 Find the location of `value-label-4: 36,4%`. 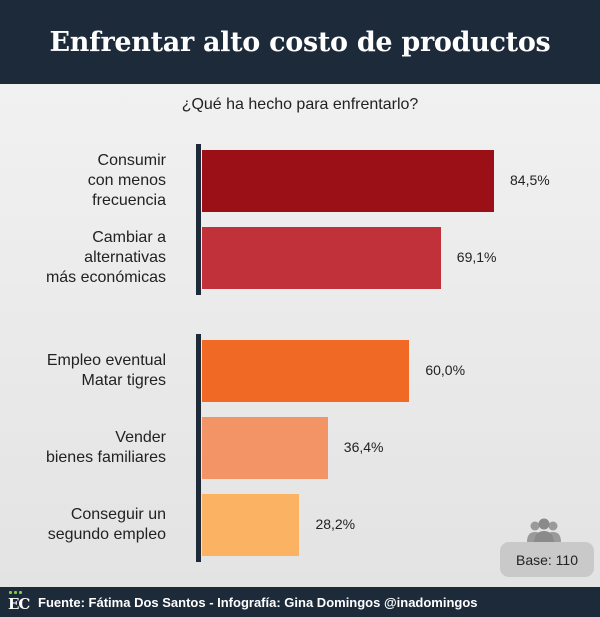

value-label-4: 36,4% is located at coordinates (363, 447).